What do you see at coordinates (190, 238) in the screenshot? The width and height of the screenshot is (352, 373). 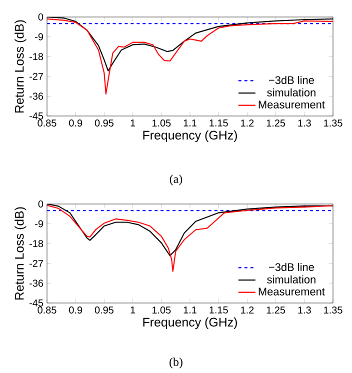 I see `line-series` at bounding box center [190, 238].